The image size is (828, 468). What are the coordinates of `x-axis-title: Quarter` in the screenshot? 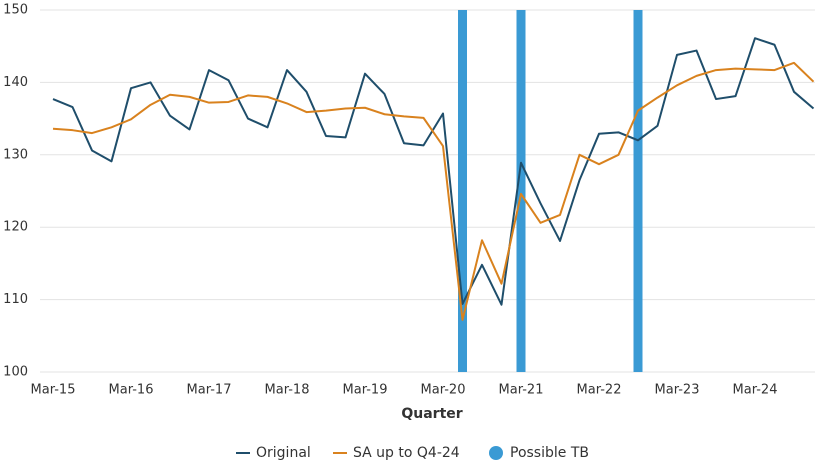 It's located at (431, 414).